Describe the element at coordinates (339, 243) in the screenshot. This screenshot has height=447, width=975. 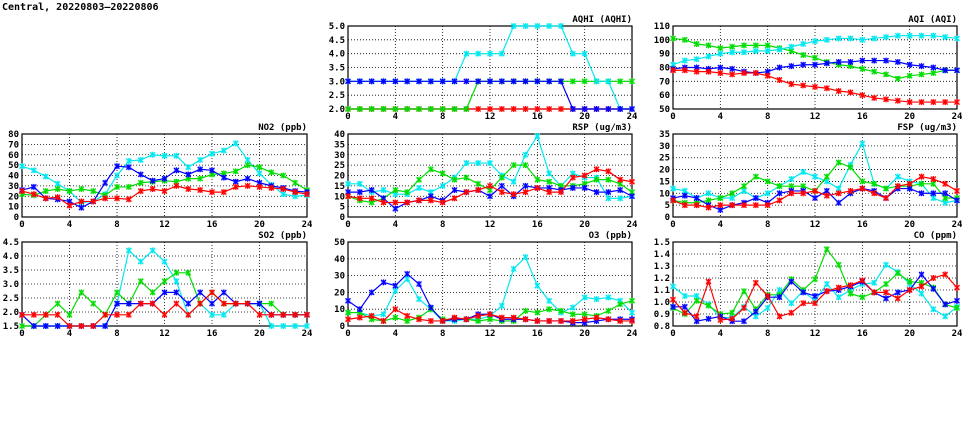
I see `y-tick-label: 50` at that location.